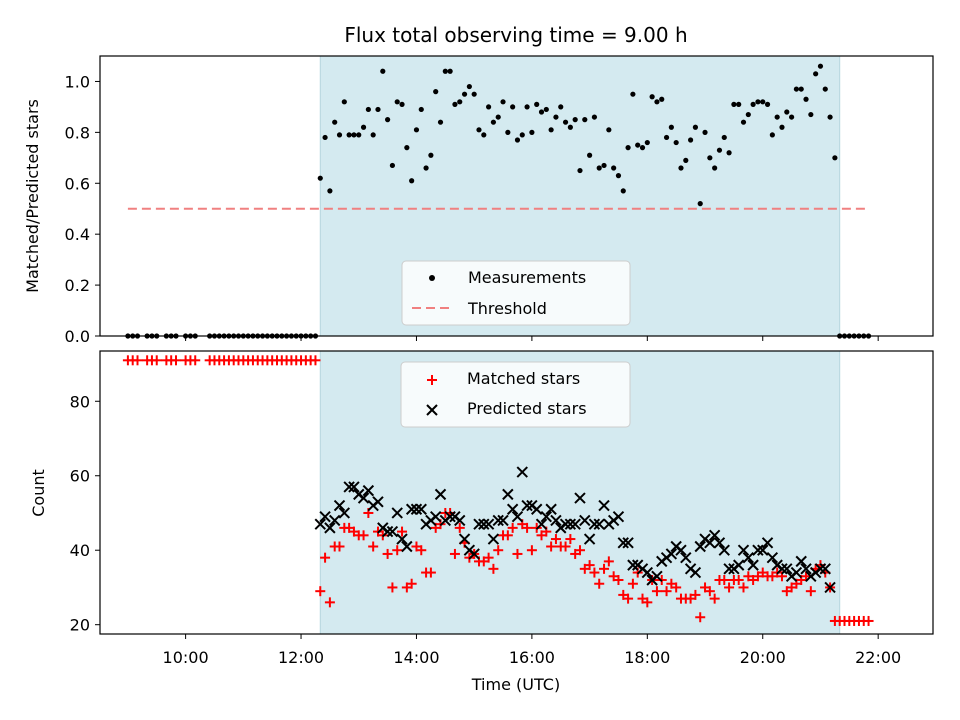 This screenshot has width=960, height=720. I want to click on top-y-tick-label: 0.6, so click(77, 183).